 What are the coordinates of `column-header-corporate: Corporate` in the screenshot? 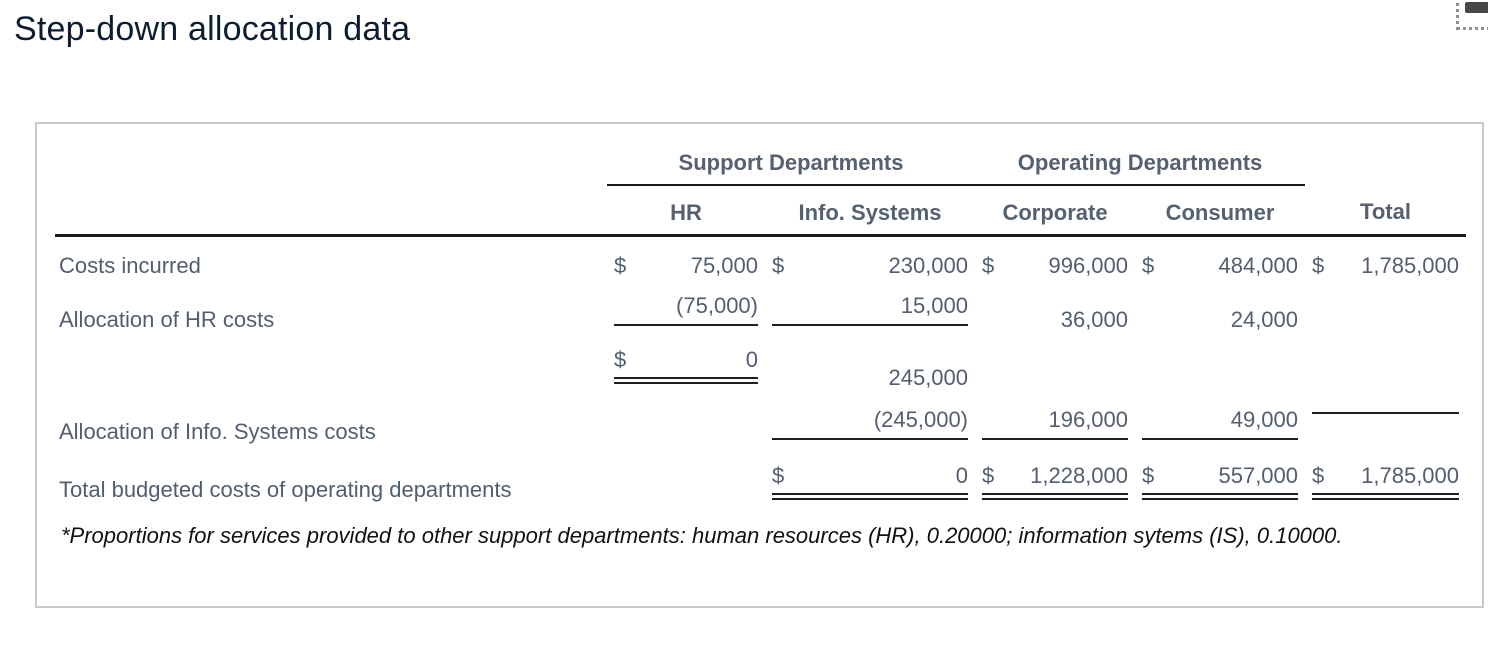 It's located at (1055, 211).